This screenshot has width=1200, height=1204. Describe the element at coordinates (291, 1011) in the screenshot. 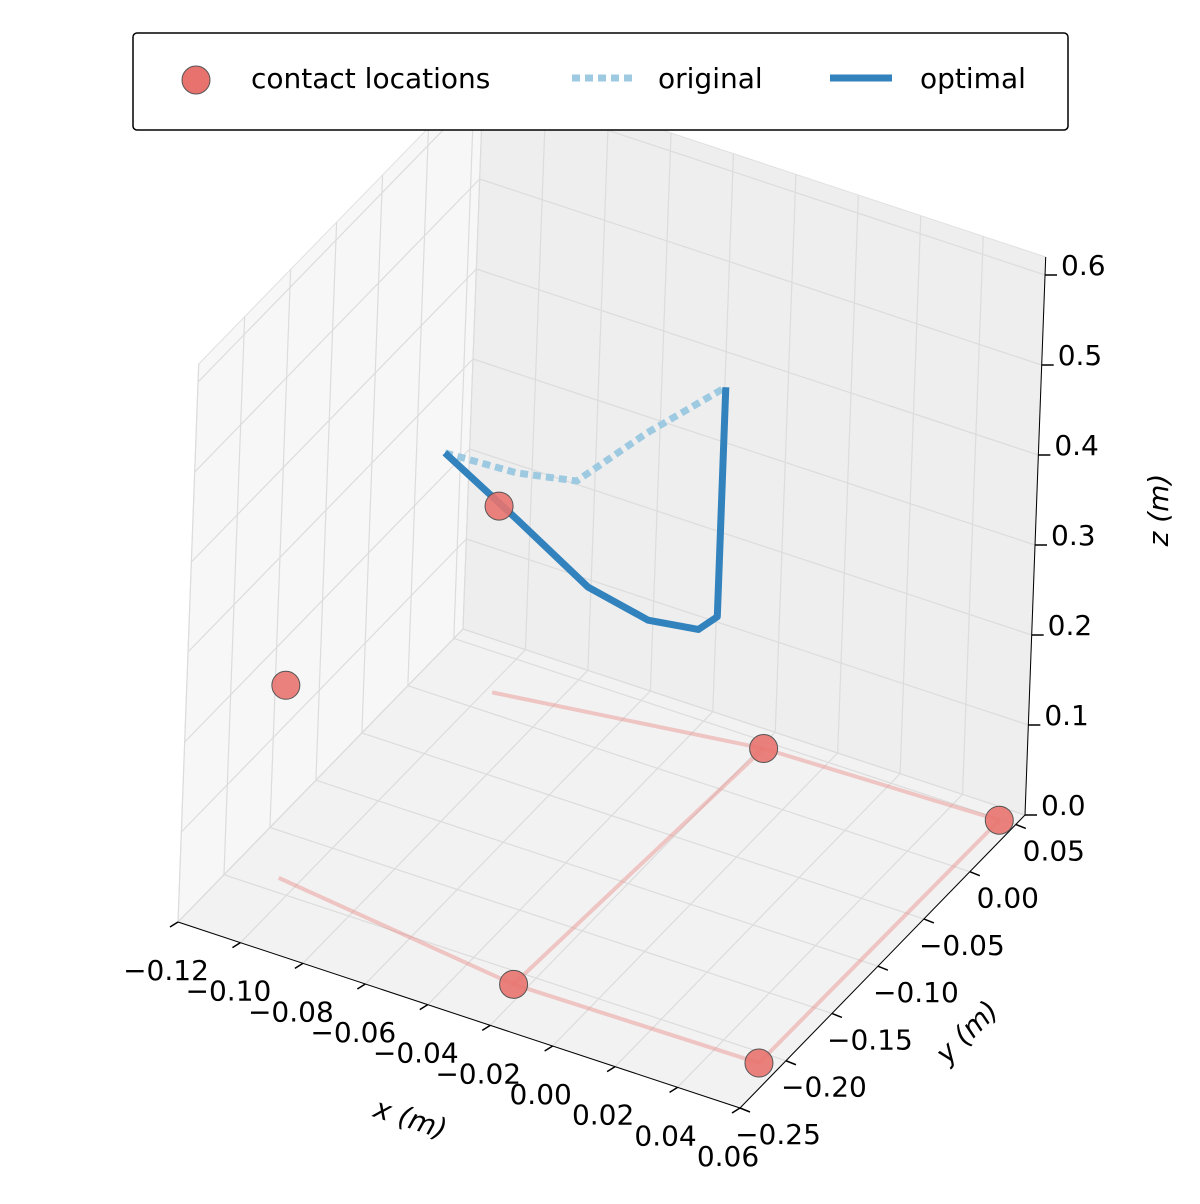

I see `x-tick-label: −0.08` at that location.